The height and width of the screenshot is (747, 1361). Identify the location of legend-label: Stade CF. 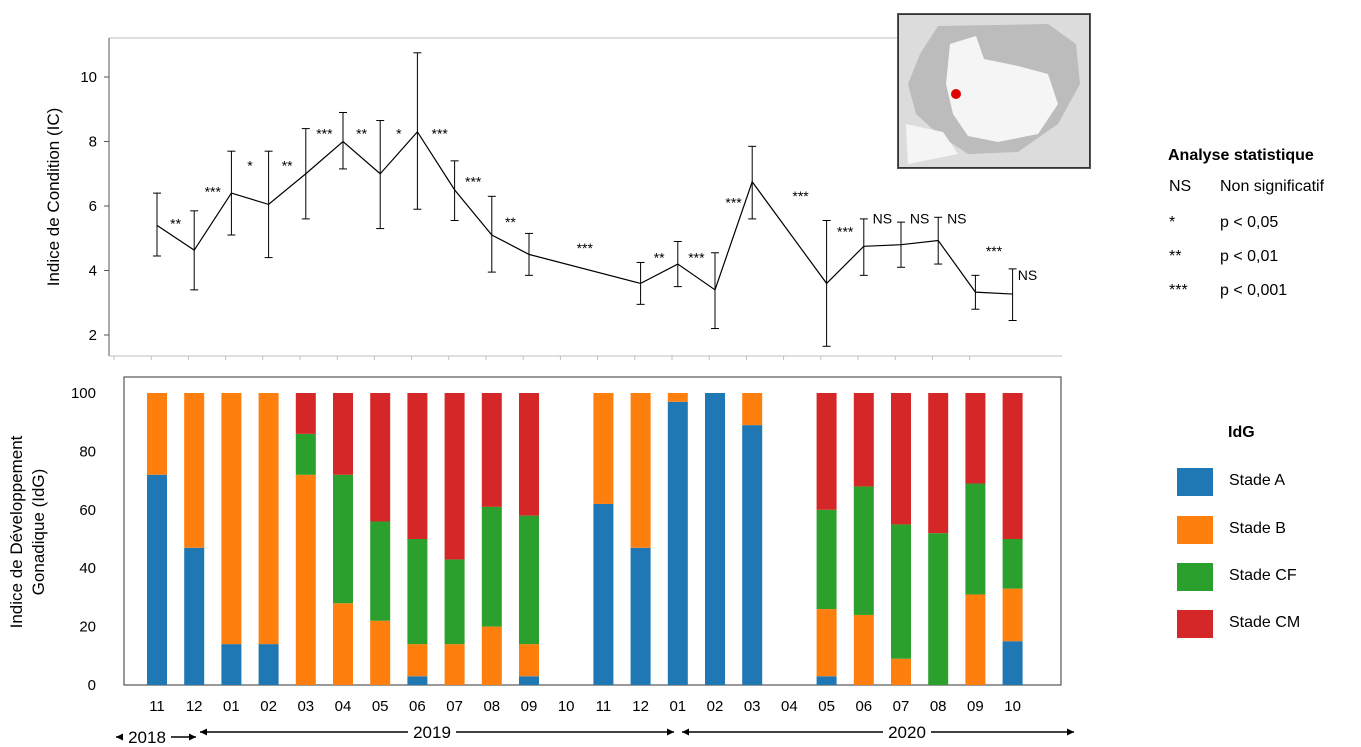
(1263, 575).